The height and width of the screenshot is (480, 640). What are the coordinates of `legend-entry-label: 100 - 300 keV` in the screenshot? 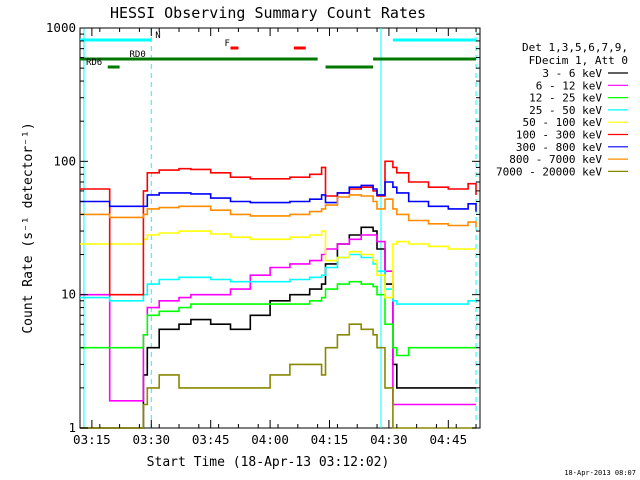 It's located at (559, 135).